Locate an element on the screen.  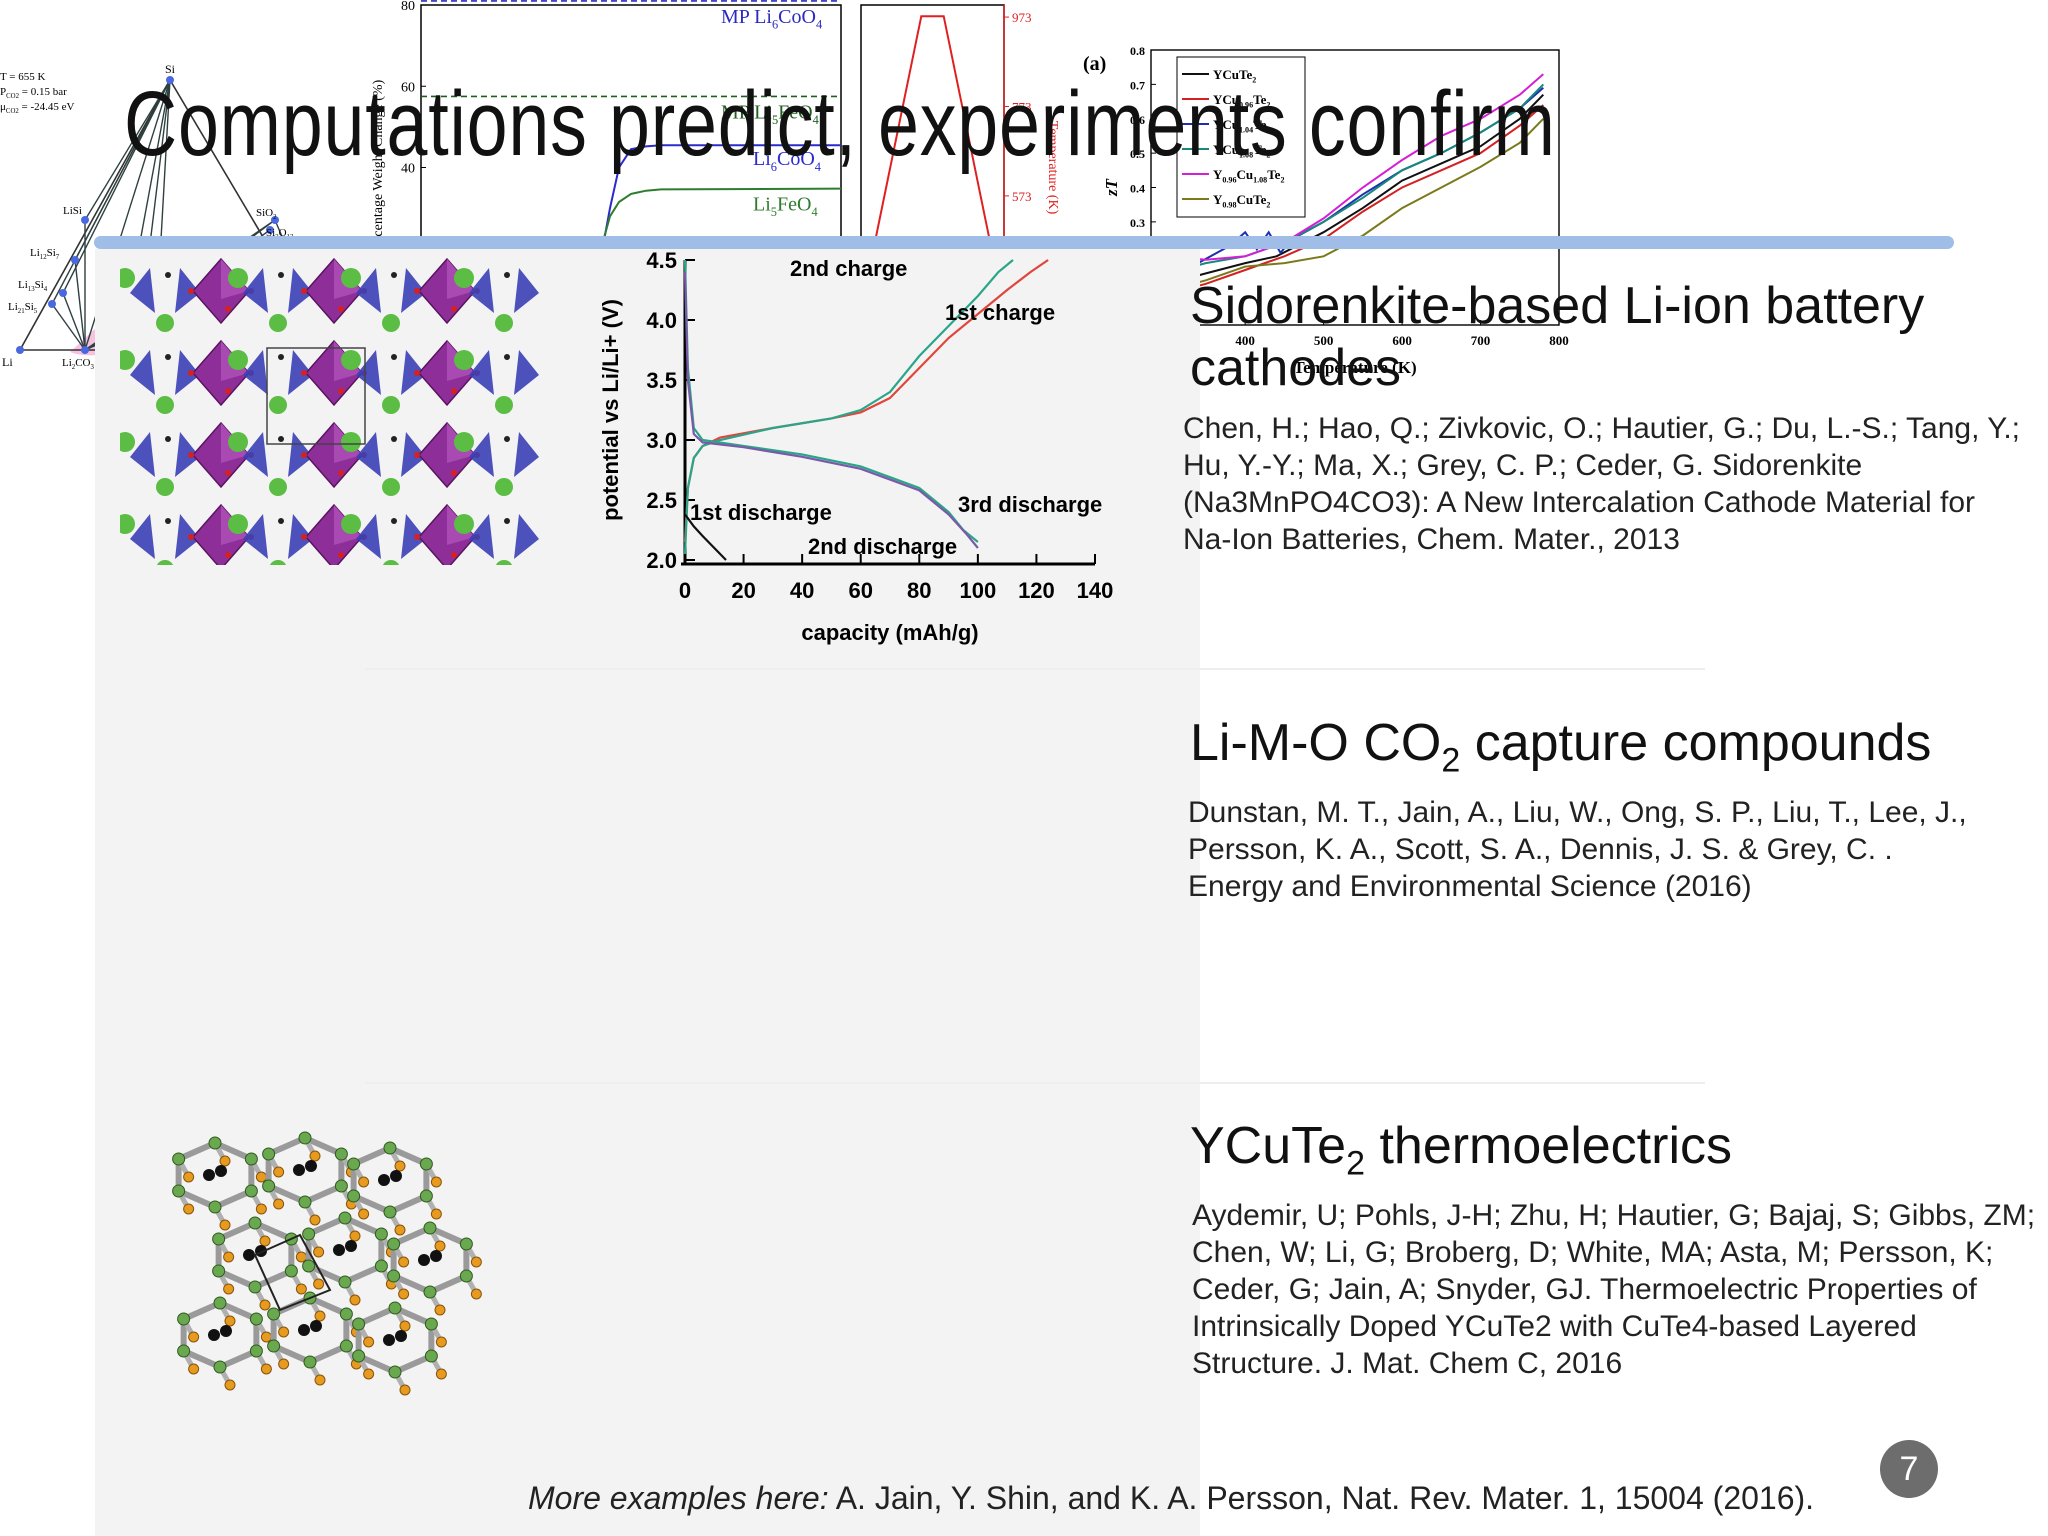
text-span: MP Li is located at coordinates (746, 112).